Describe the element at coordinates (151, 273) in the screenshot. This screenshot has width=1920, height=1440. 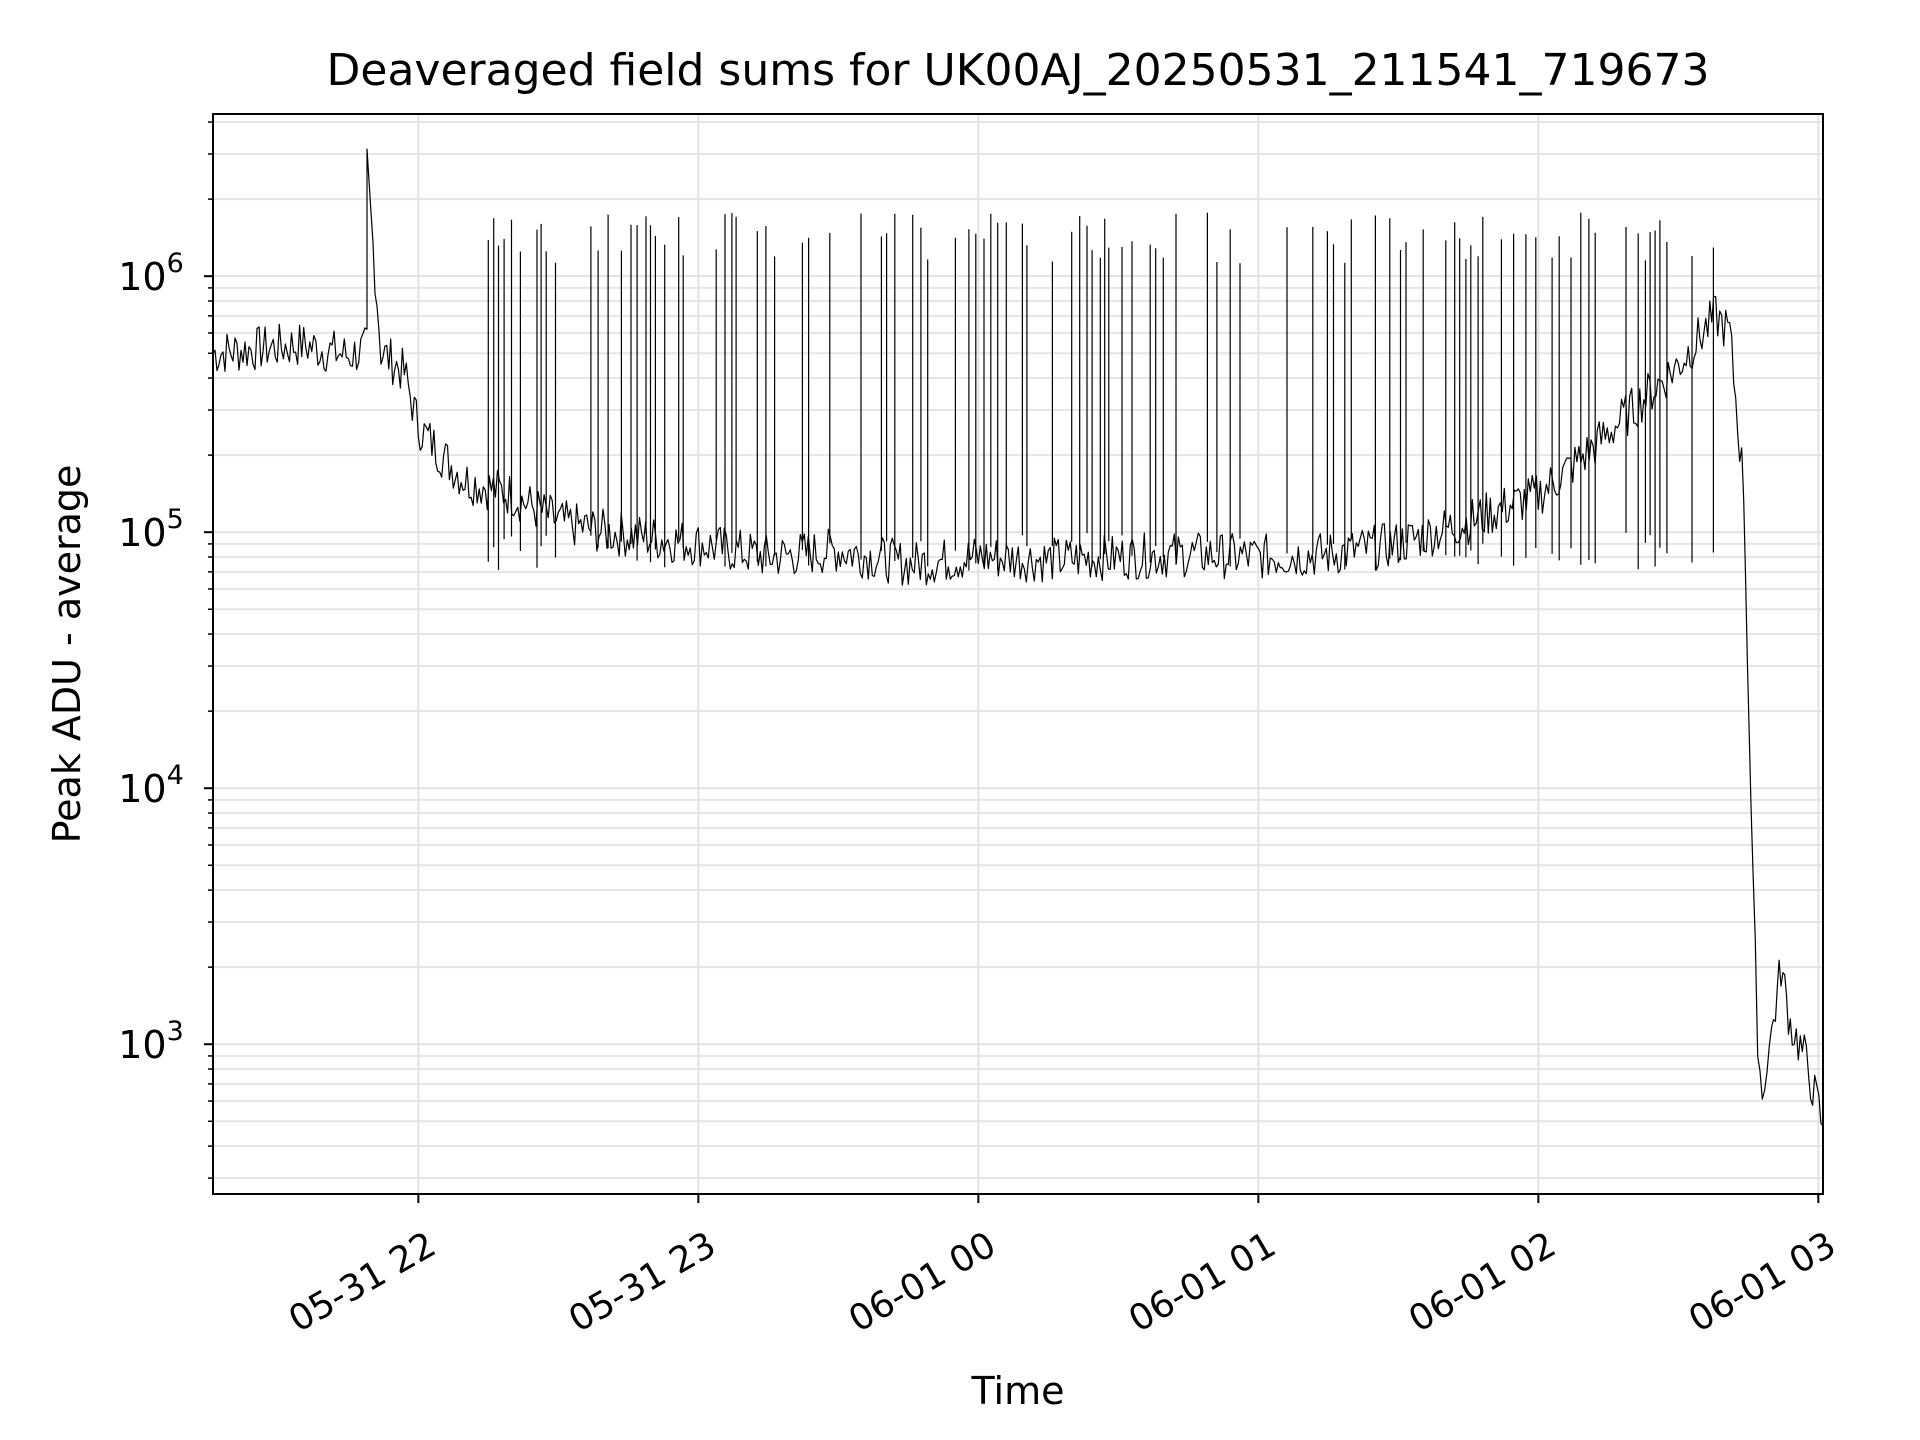
I see `y-tick-label: 10⁶` at that location.